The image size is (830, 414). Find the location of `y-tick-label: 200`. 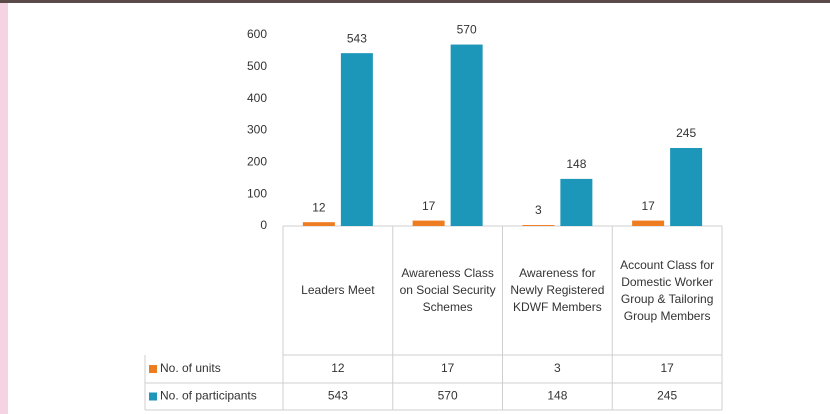

y-tick-label: 200 is located at coordinates (257, 162).